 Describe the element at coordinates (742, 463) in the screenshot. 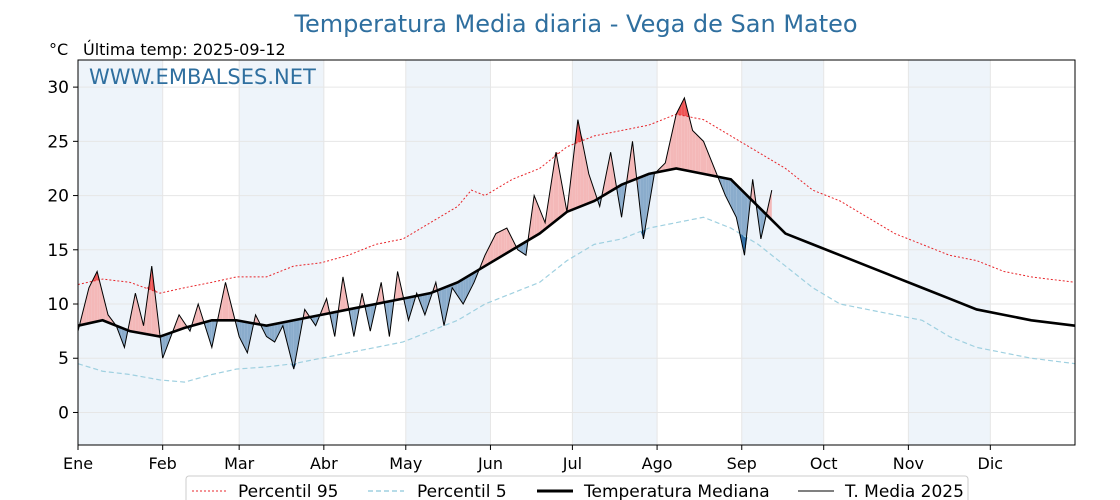

I see `x-tick-label: Sep` at that location.